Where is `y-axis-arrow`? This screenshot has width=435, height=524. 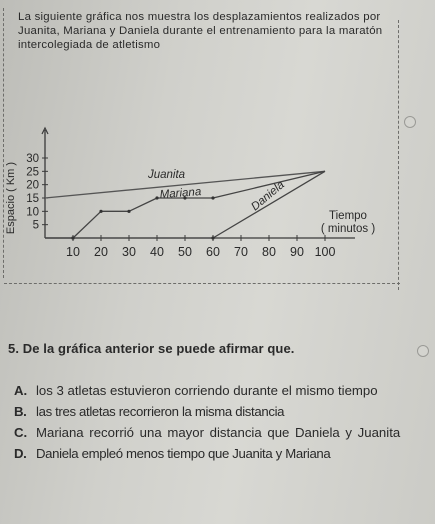
y-axis-arrow is located at coordinates (45, 130).